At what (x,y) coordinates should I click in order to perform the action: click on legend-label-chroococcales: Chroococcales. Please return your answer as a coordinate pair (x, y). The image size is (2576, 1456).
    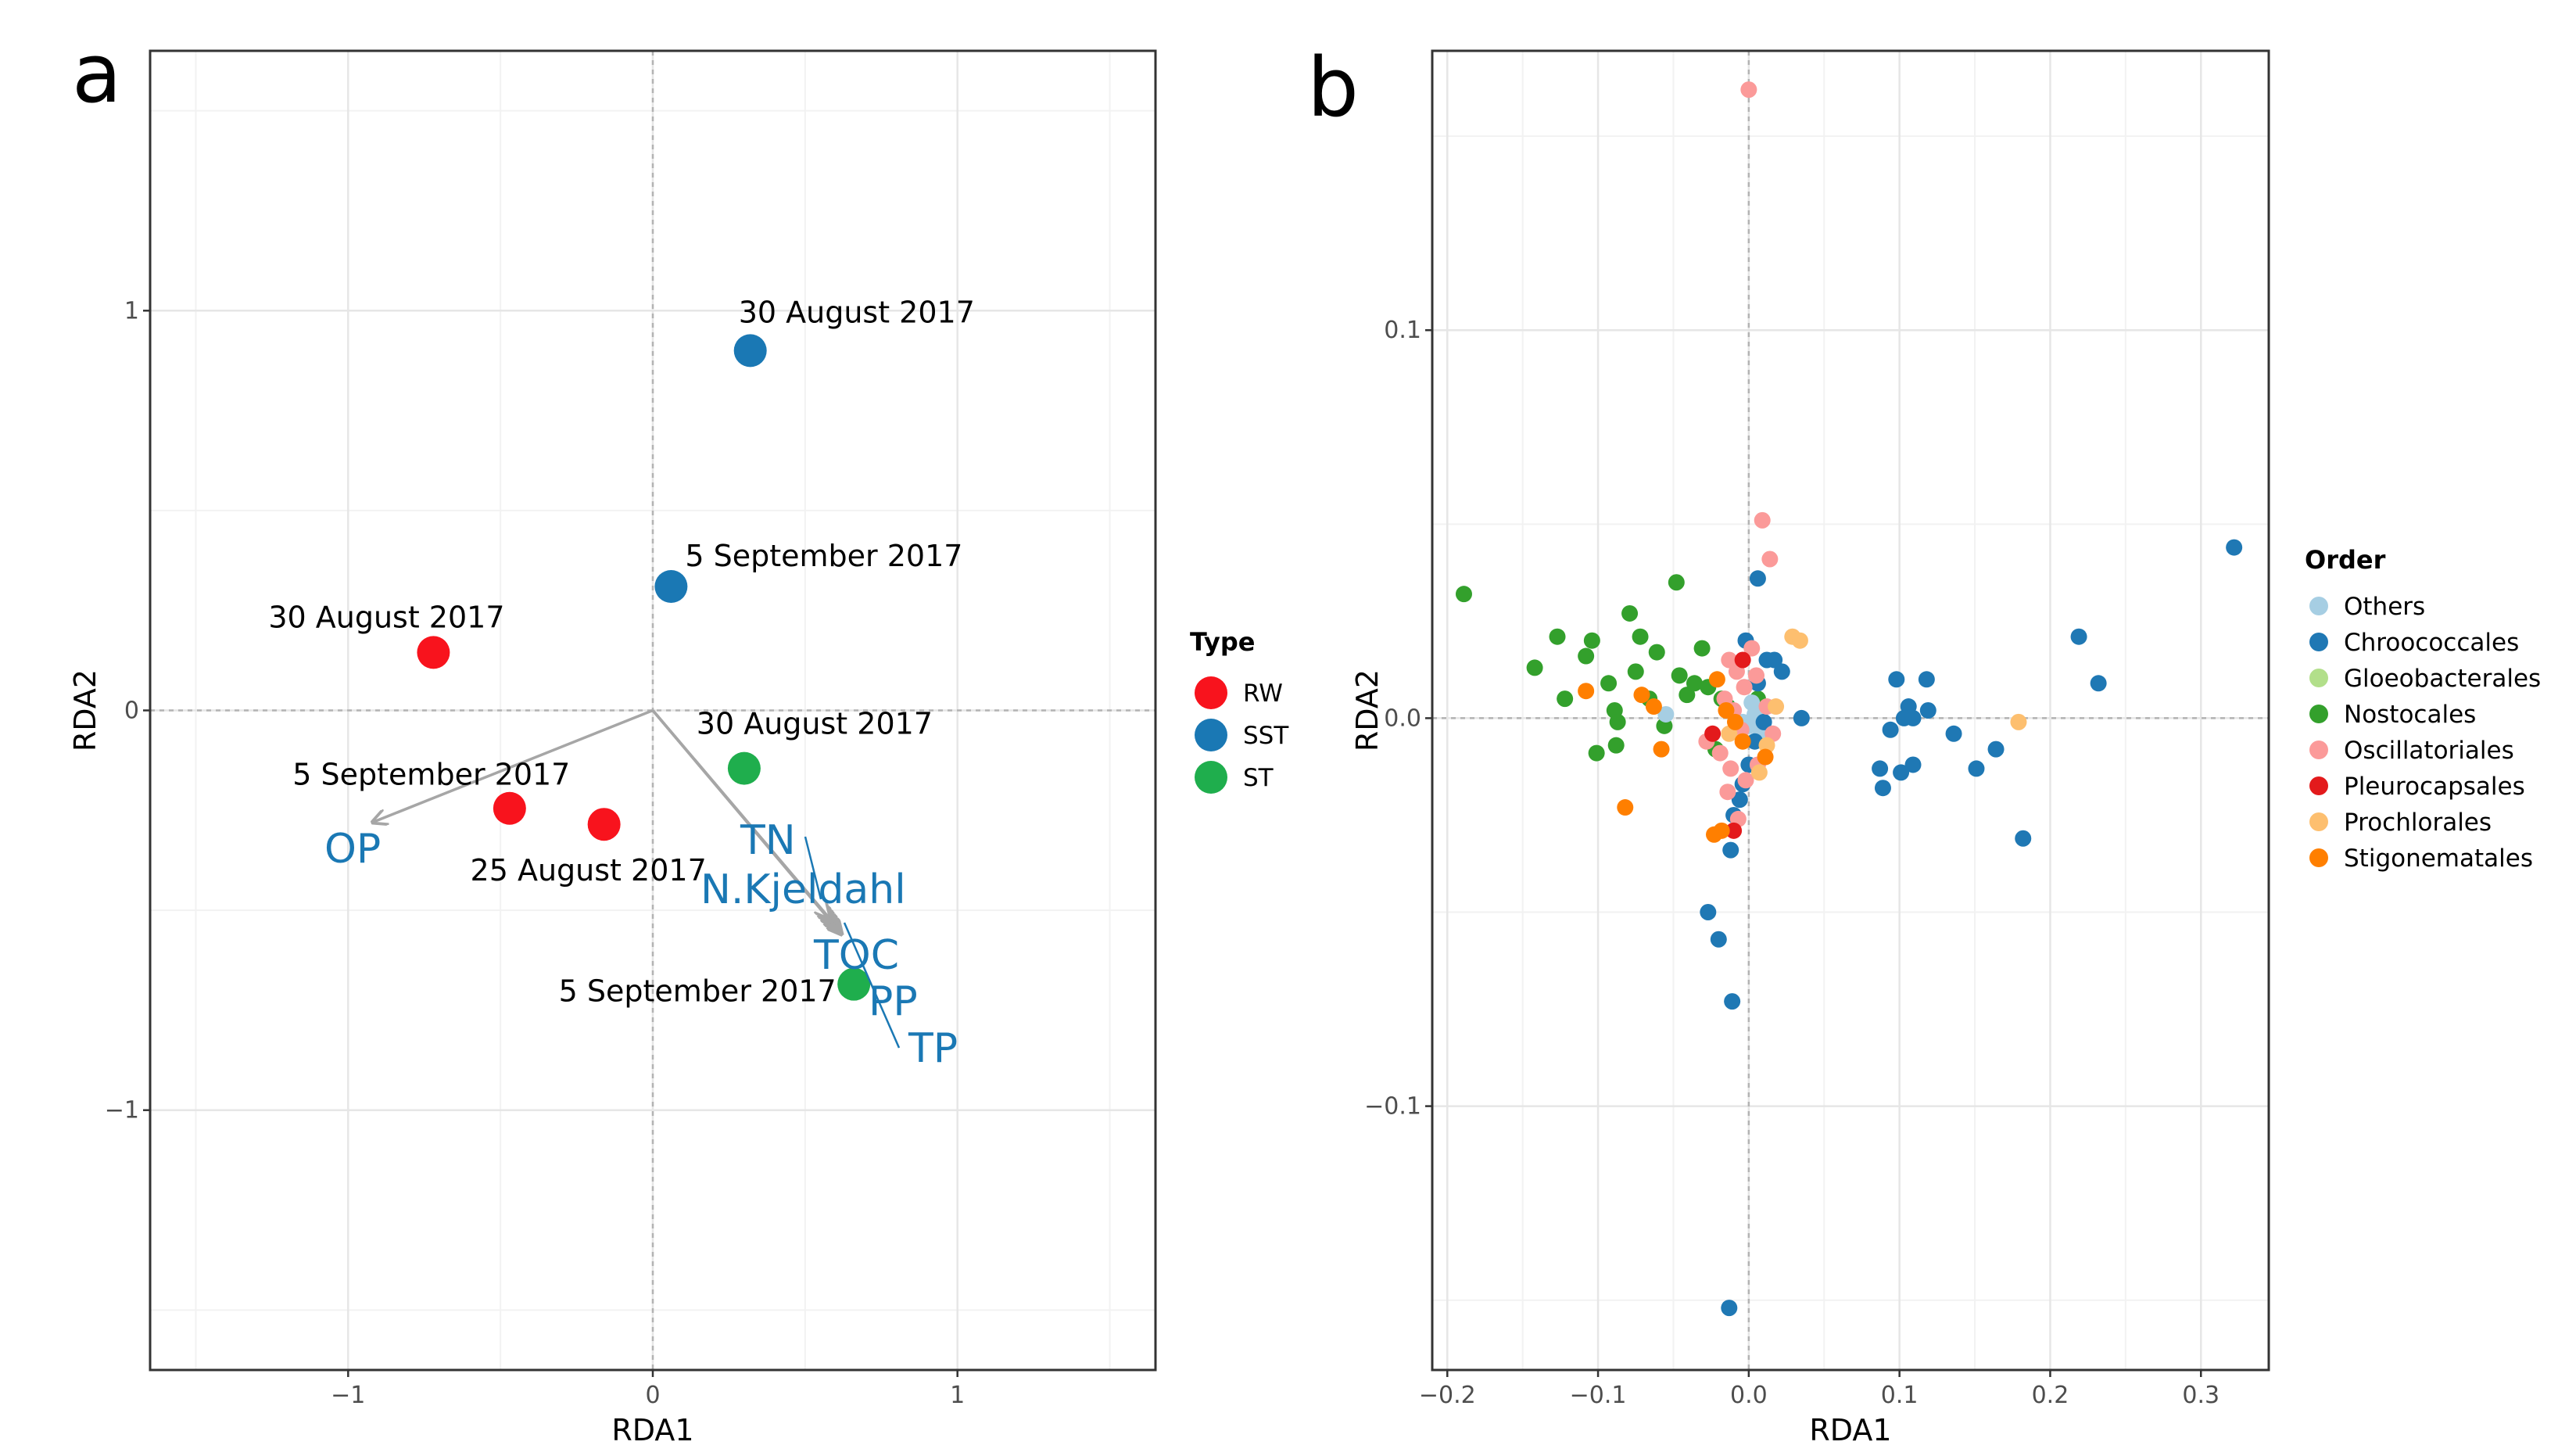
    Looking at the image, I should click on (2431, 643).